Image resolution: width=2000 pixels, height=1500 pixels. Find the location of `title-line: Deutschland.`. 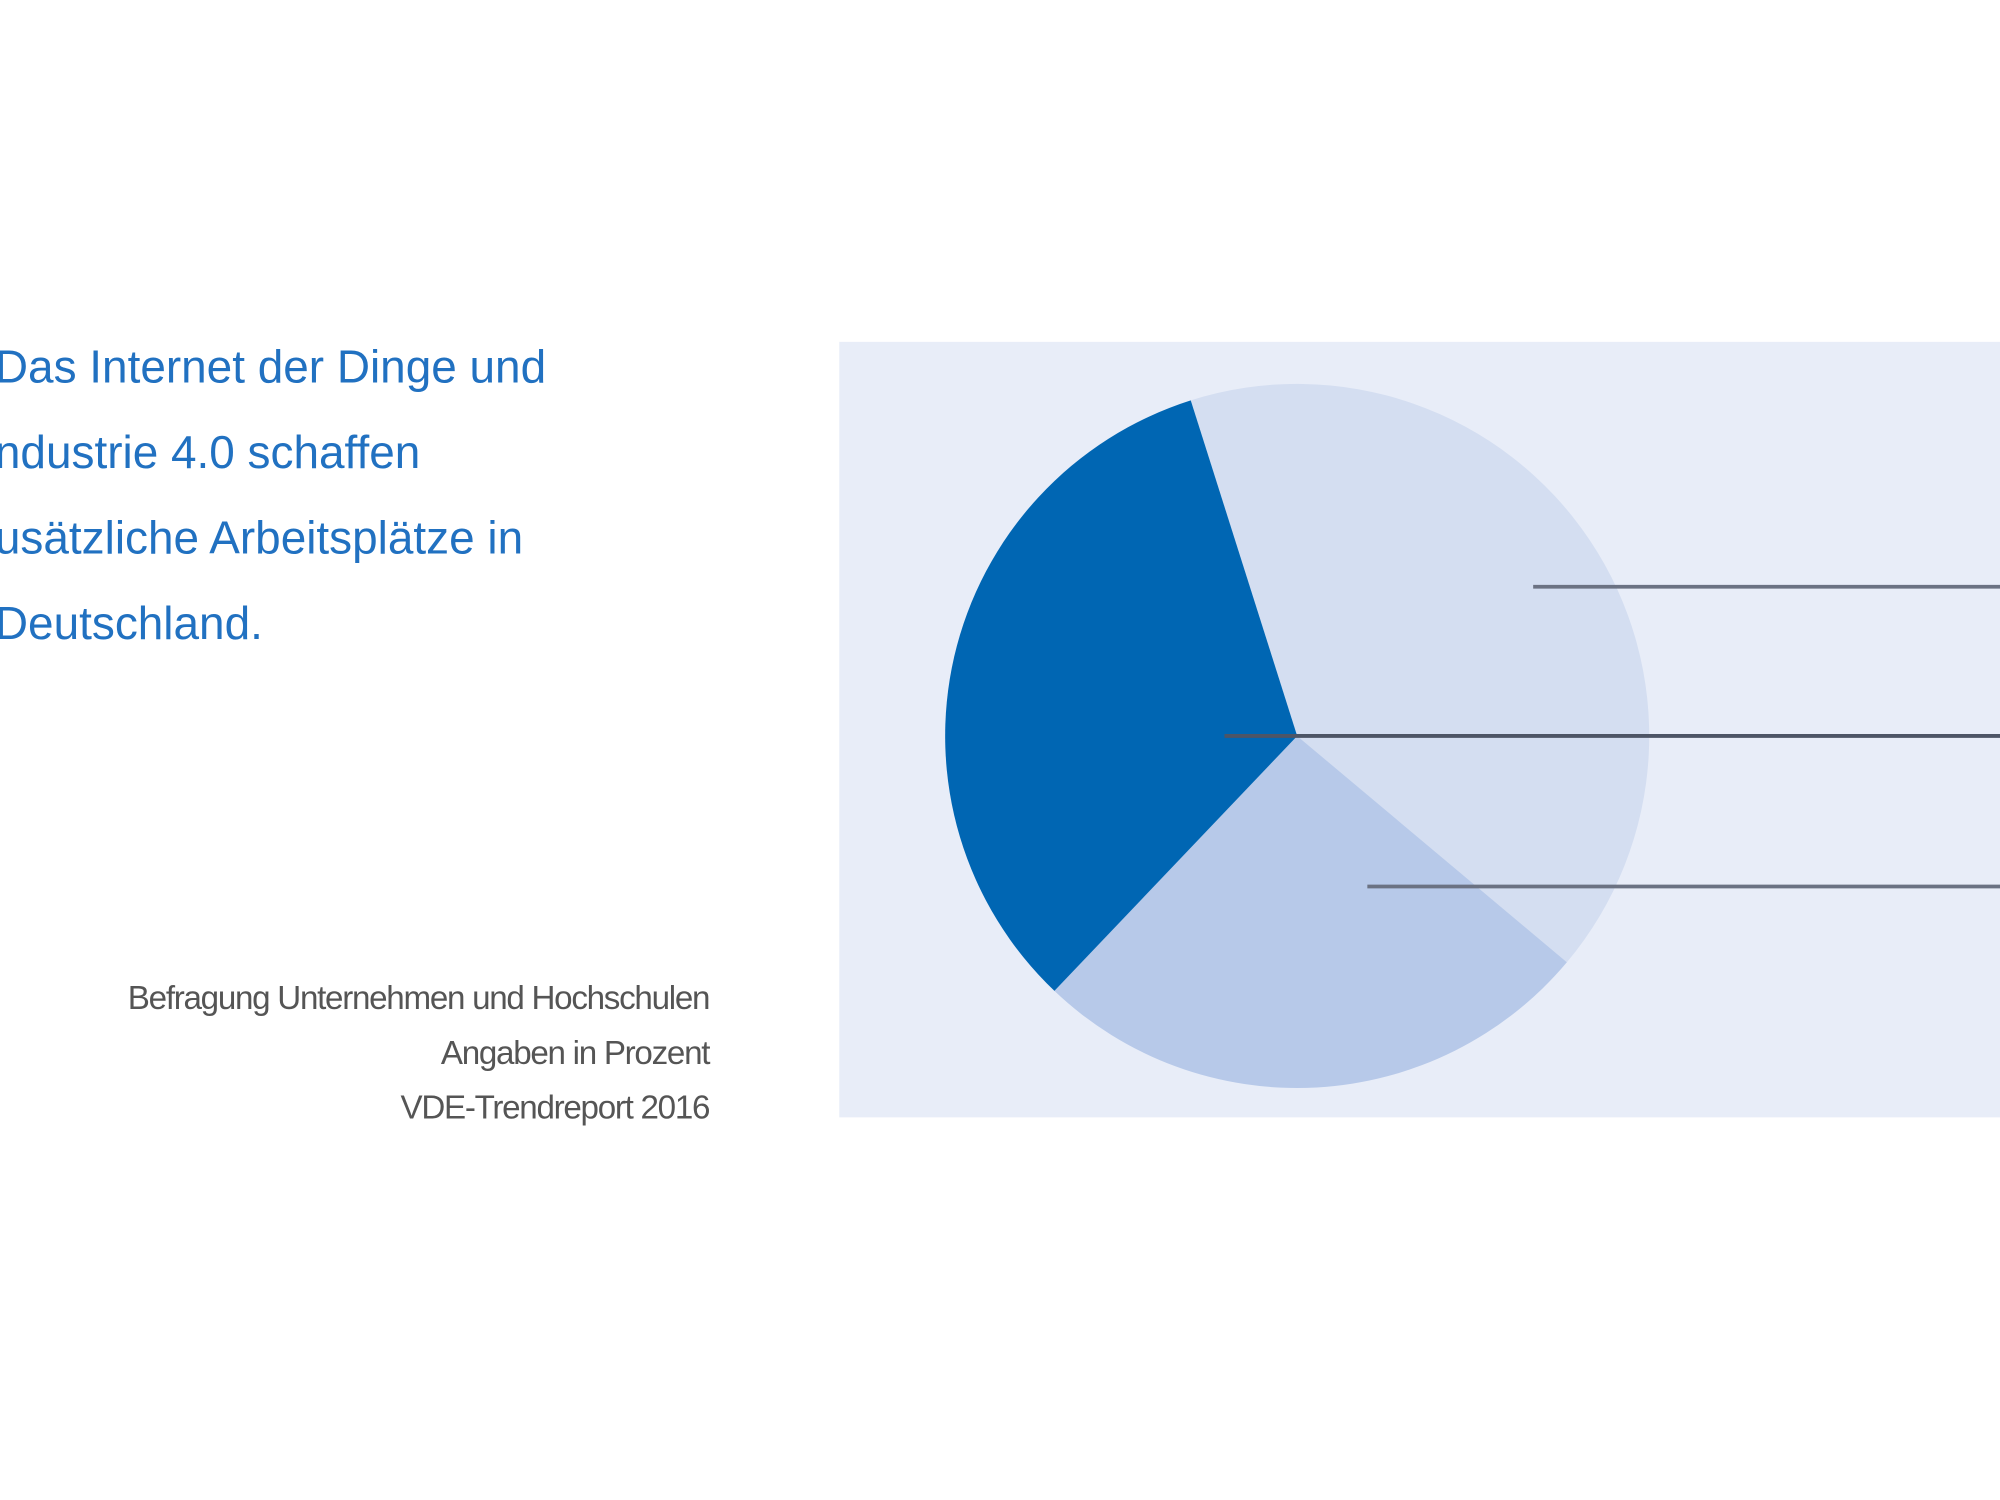

title-line: Deutschland. is located at coordinates (131, 623).